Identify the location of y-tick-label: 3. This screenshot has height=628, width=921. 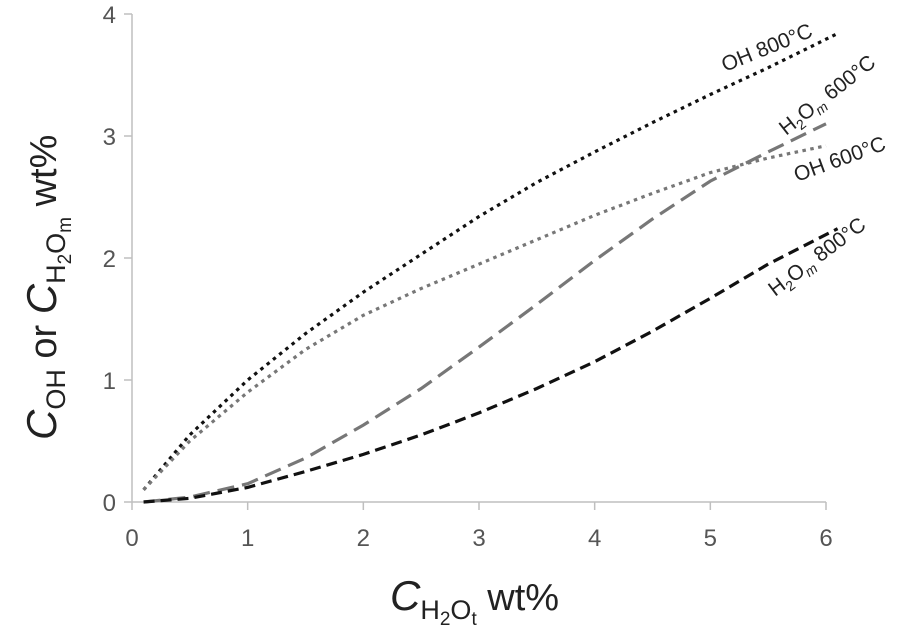
(109, 137).